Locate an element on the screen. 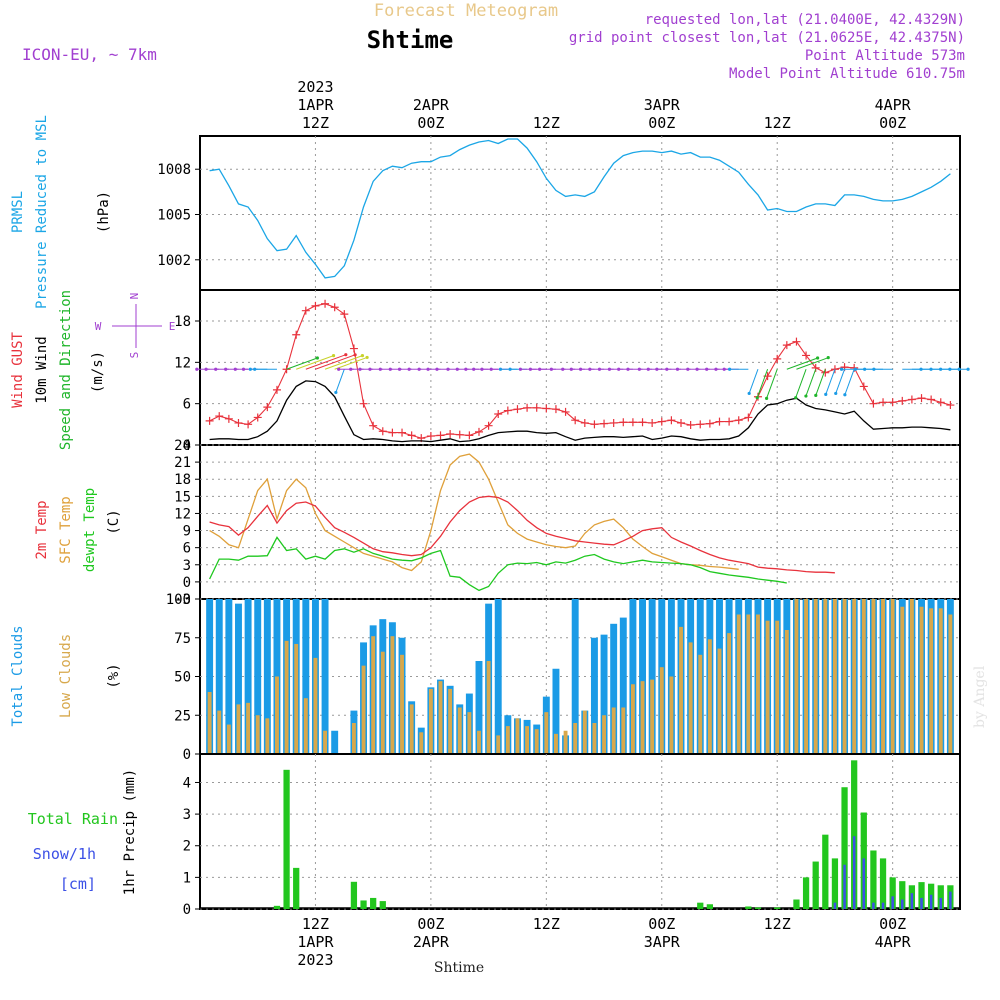 Image resolution: width=1000 pixels, height=1000 pixels. bottom-time-label: 3APR is located at coordinates (662, 942).